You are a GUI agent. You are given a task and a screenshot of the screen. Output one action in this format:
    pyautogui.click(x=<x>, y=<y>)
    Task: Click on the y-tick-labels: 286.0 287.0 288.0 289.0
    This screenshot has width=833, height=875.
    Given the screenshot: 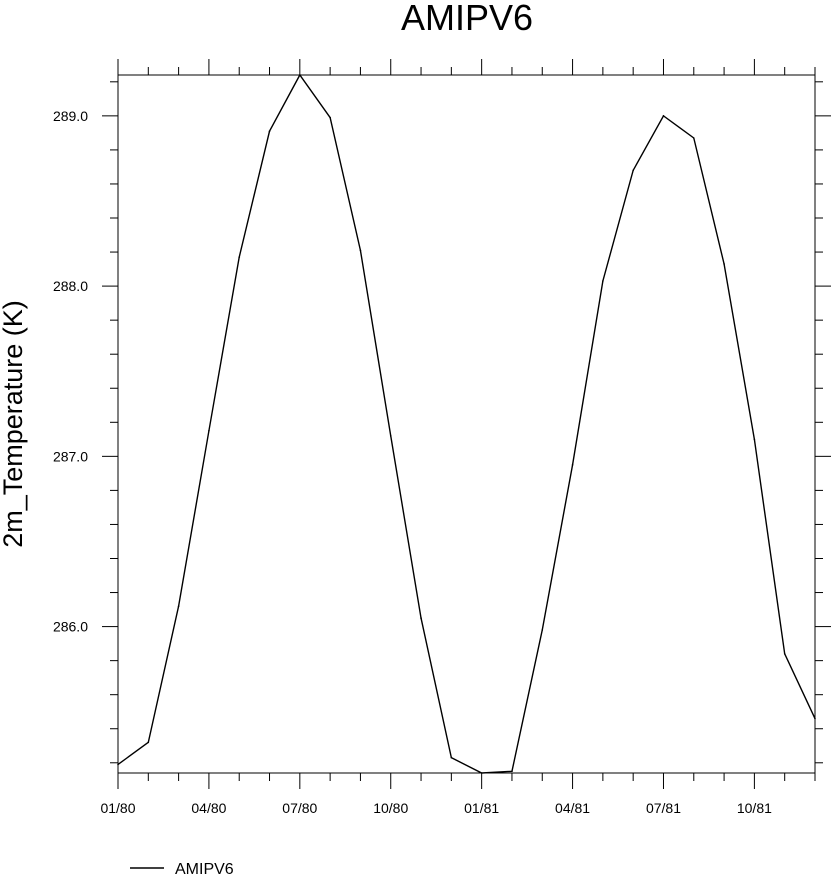 What is the action you would take?
    pyautogui.click(x=70, y=371)
    